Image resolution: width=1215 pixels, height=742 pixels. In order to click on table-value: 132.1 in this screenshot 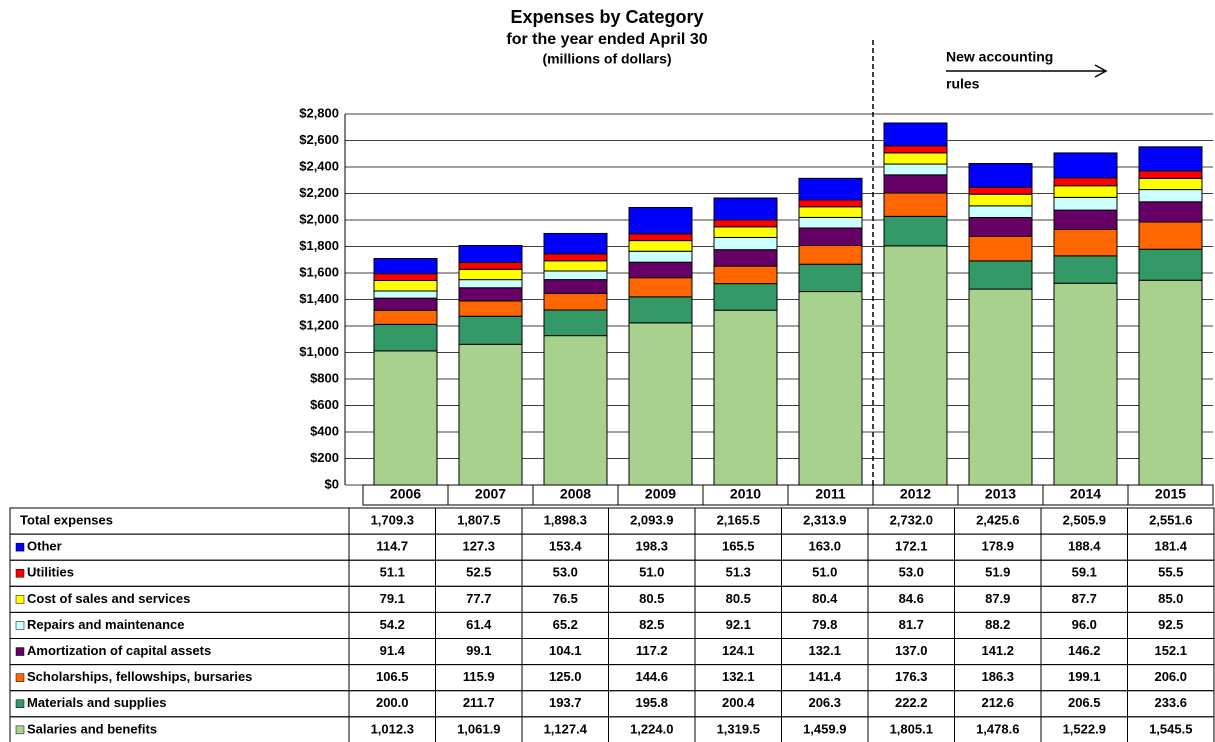, I will do `click(738, 676)`.